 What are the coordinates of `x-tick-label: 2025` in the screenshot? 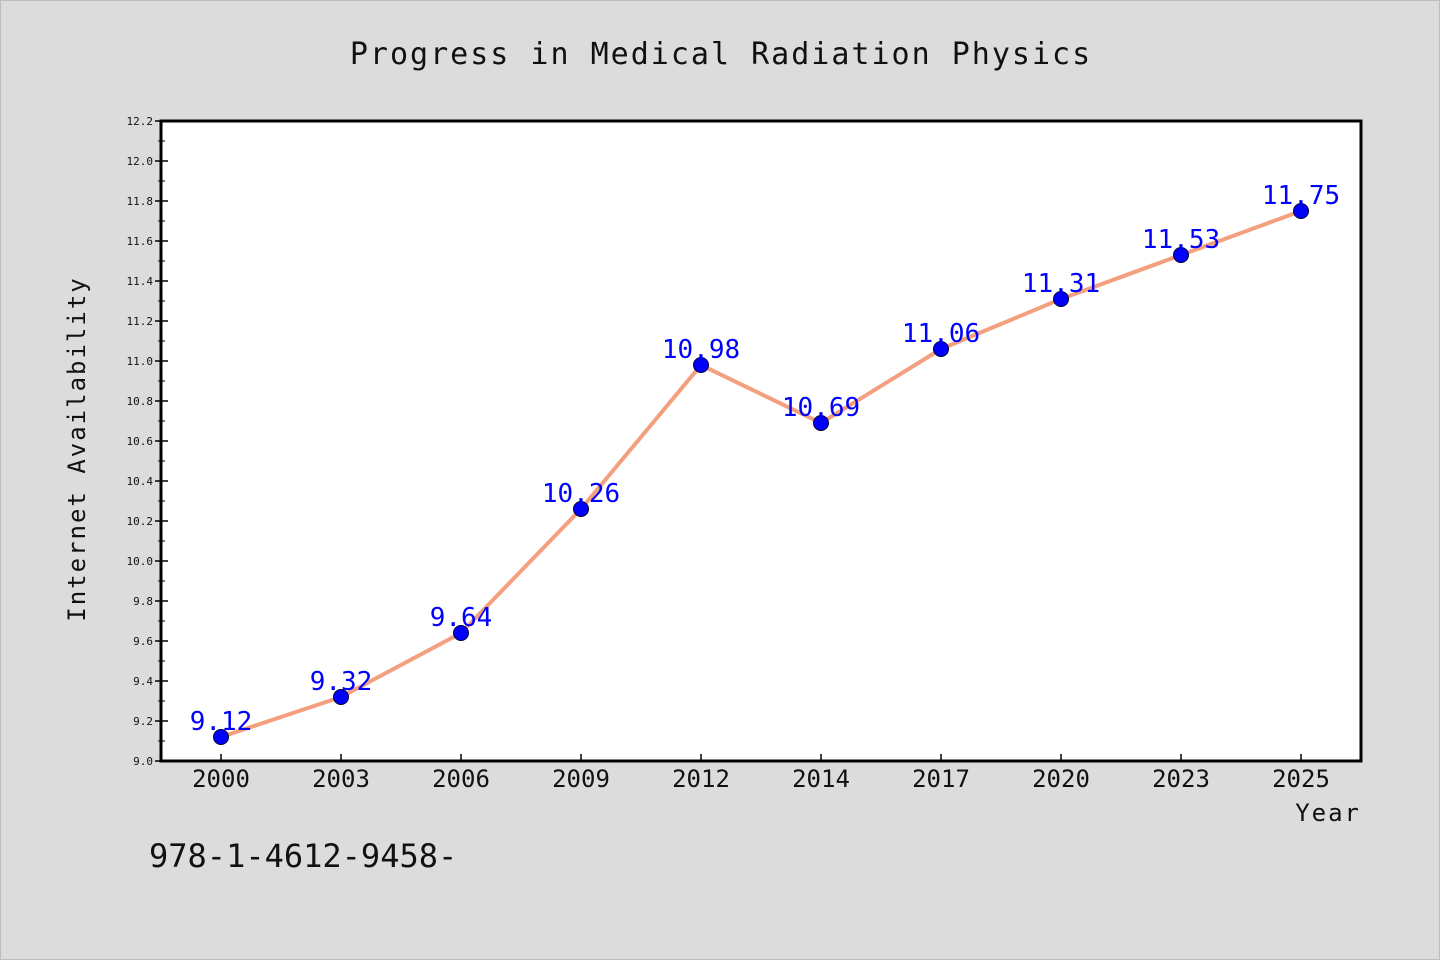 It's located at (1301, 779).